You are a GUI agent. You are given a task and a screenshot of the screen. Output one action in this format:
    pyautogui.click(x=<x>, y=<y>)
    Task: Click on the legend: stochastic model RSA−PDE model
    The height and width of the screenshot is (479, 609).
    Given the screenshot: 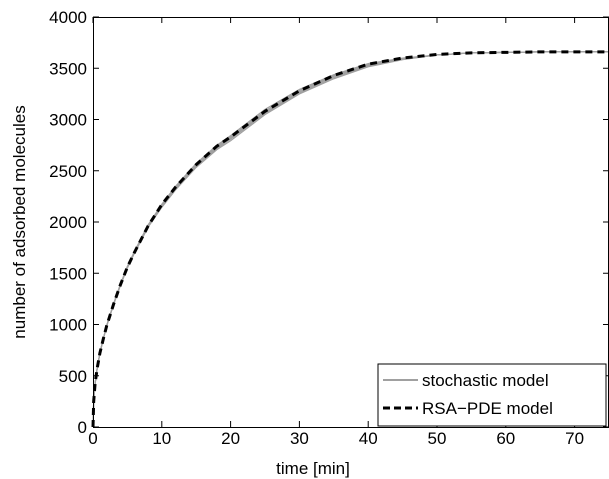 What is the action you would take?
    pyautogui.click(x=492, y=395)
    